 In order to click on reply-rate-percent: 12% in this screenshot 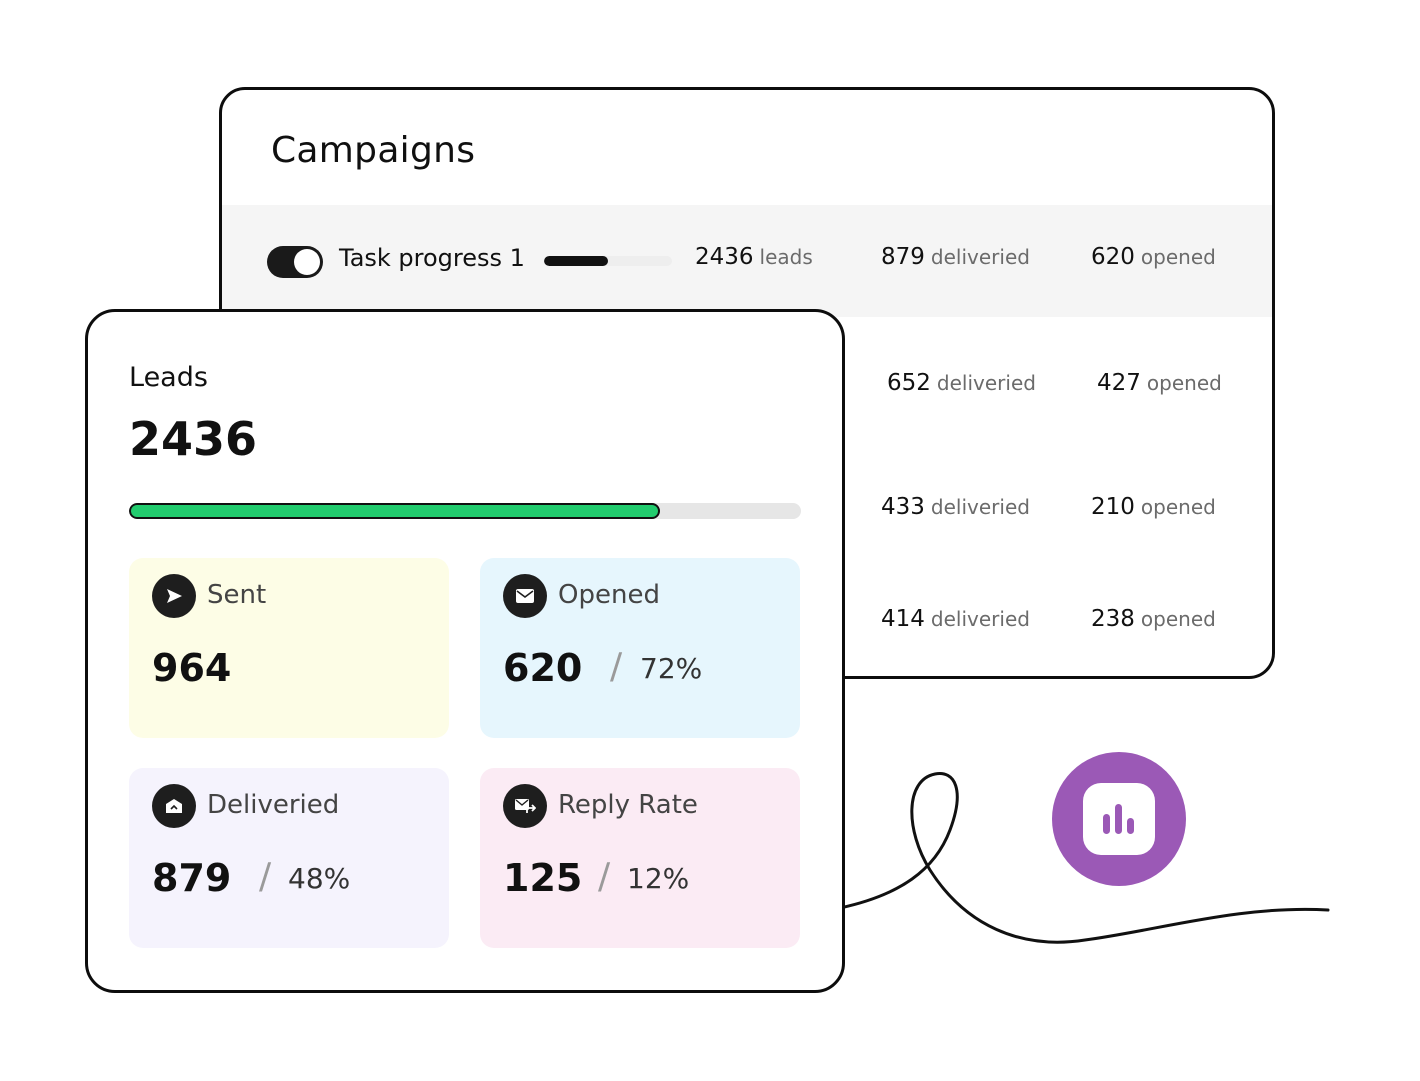, I will do `click(658, 878)`.